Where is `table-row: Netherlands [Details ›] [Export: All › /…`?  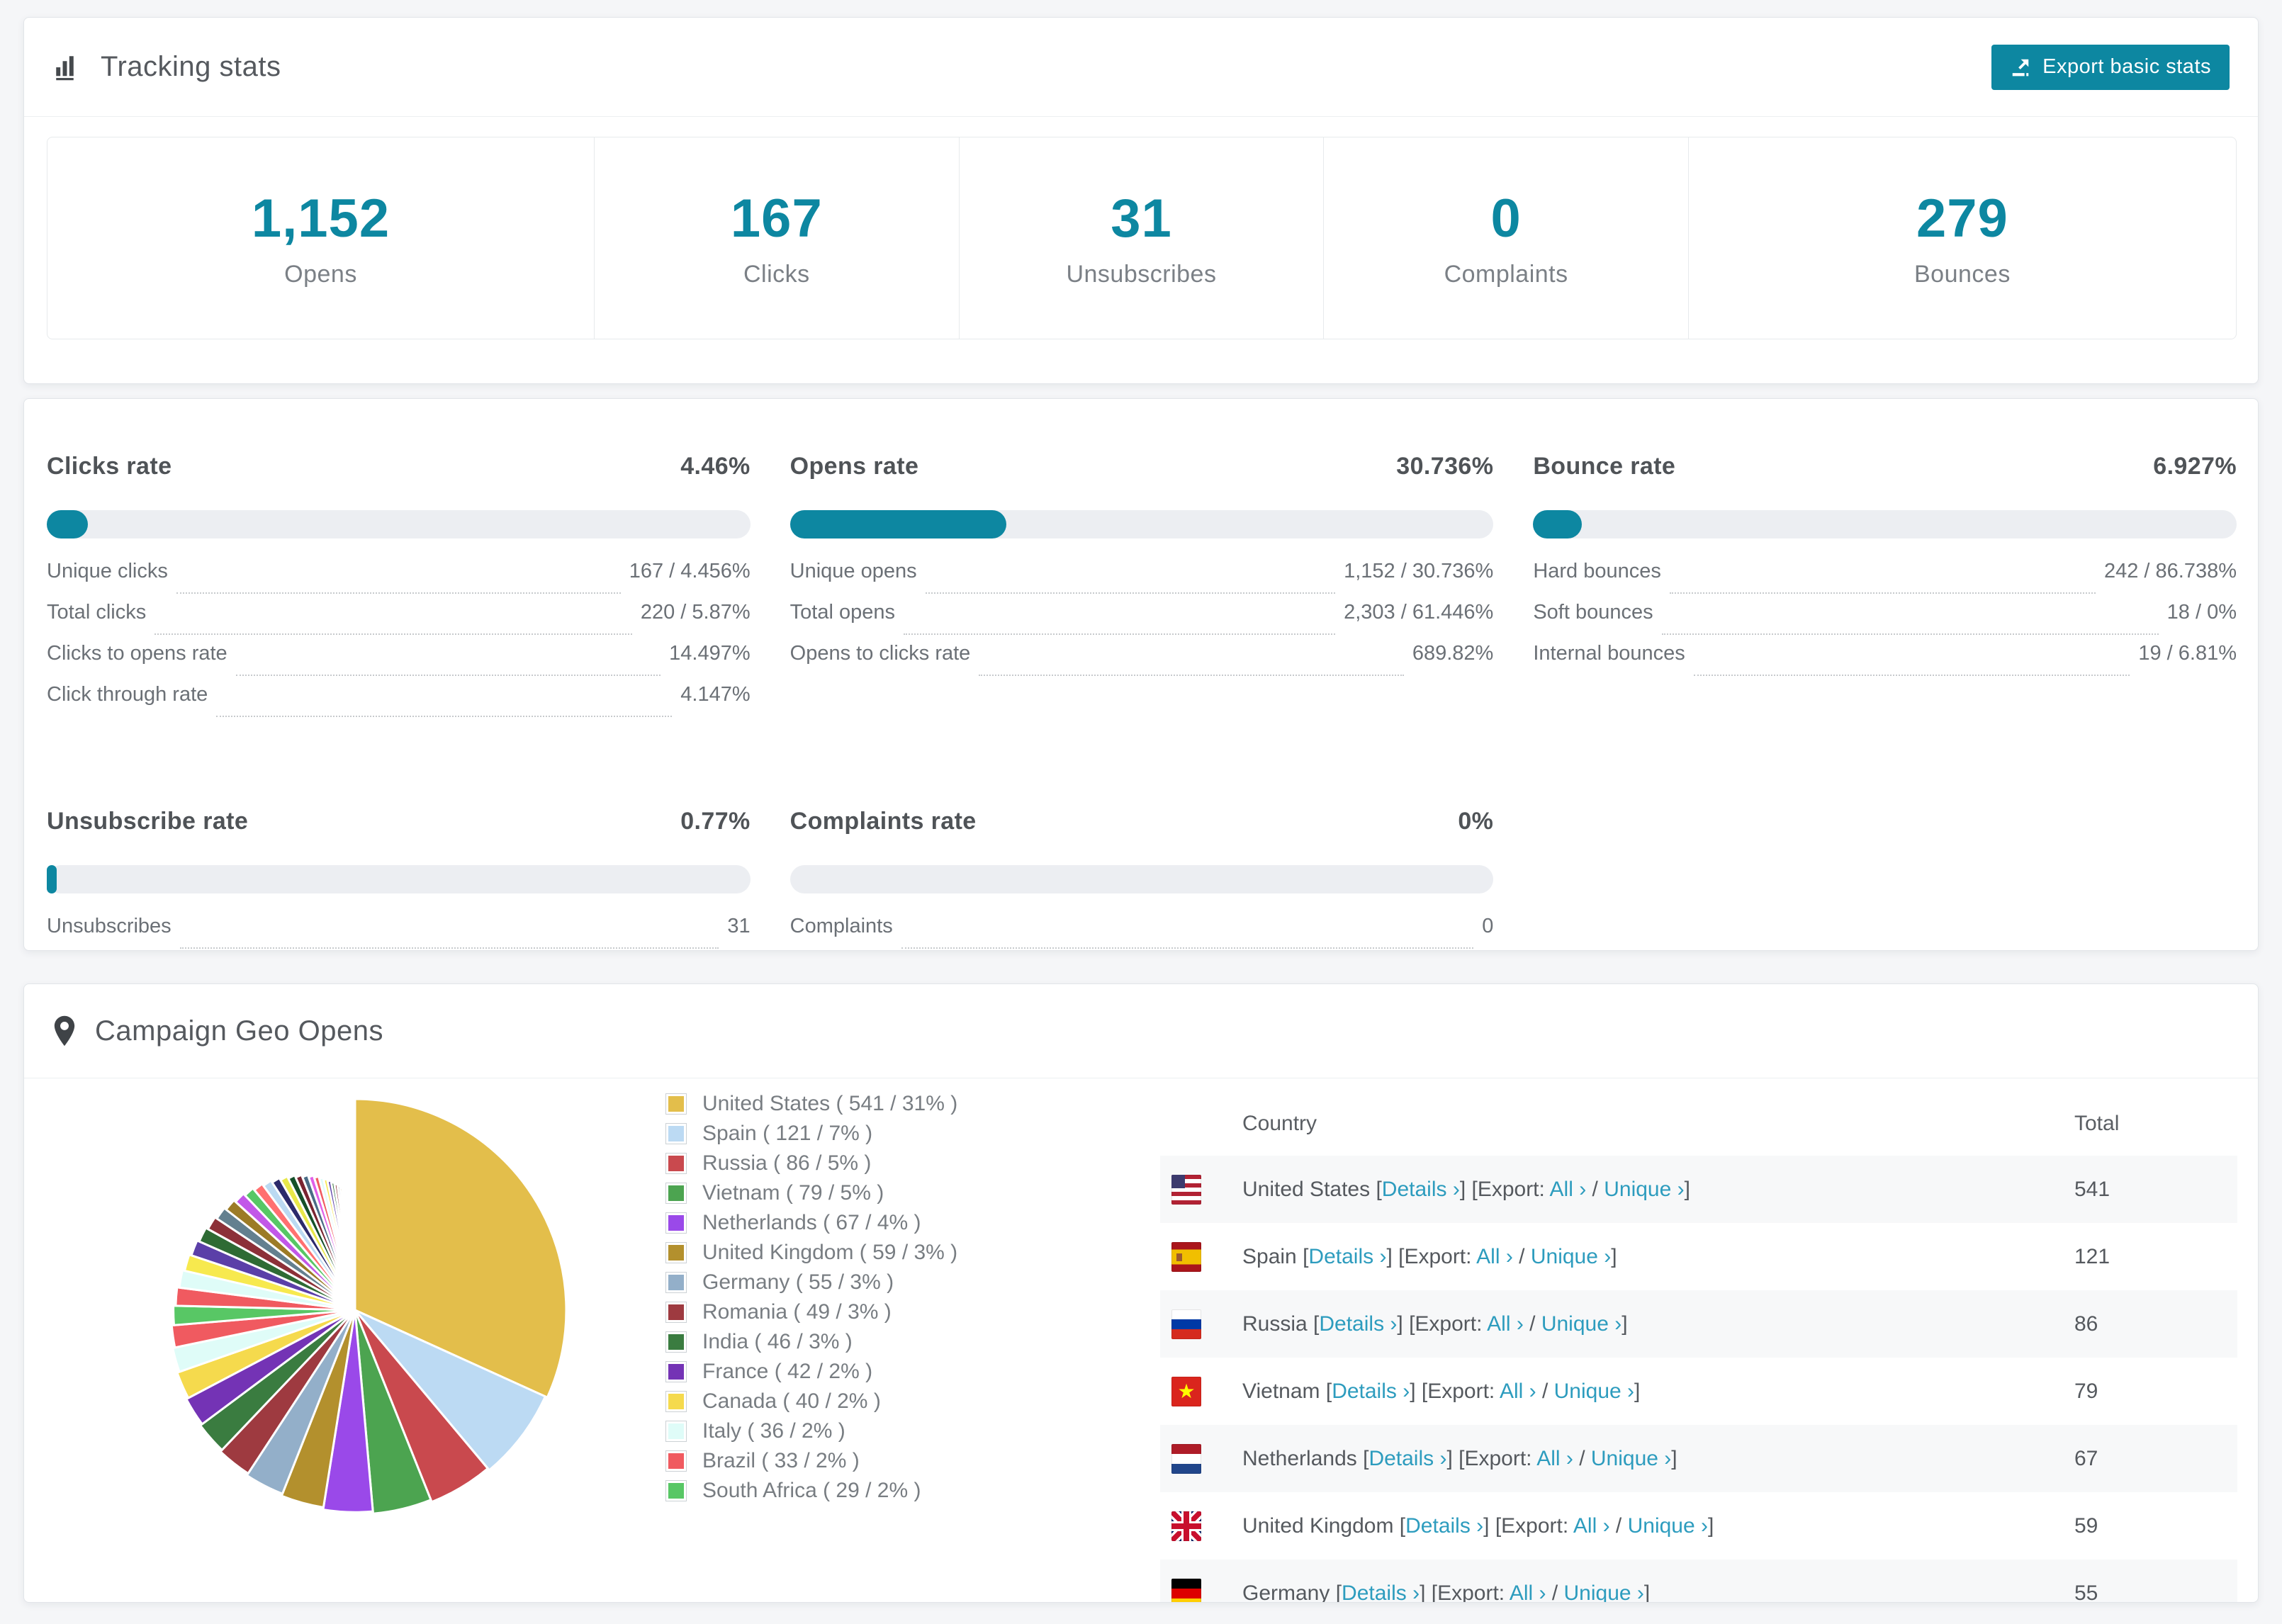
table-row: Netherlands [Details ›] [Export: All › /… is located at coordinates (1698, 1458).